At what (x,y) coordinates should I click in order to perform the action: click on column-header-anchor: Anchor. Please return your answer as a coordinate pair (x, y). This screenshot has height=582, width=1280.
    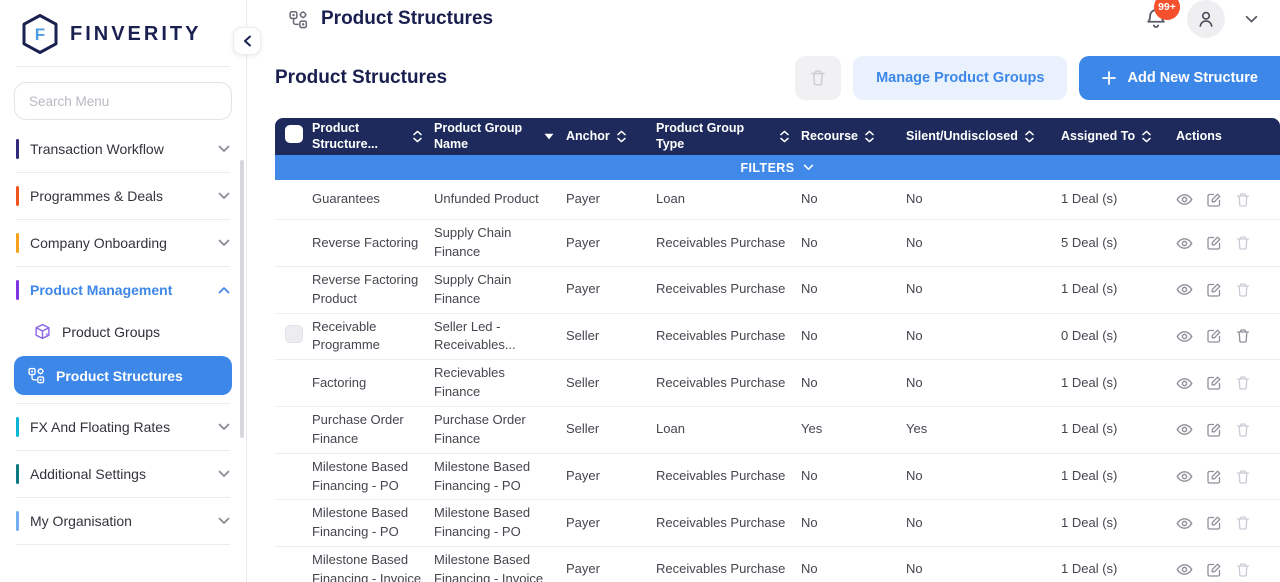
    Looking at the image, I should click on (588, 135).